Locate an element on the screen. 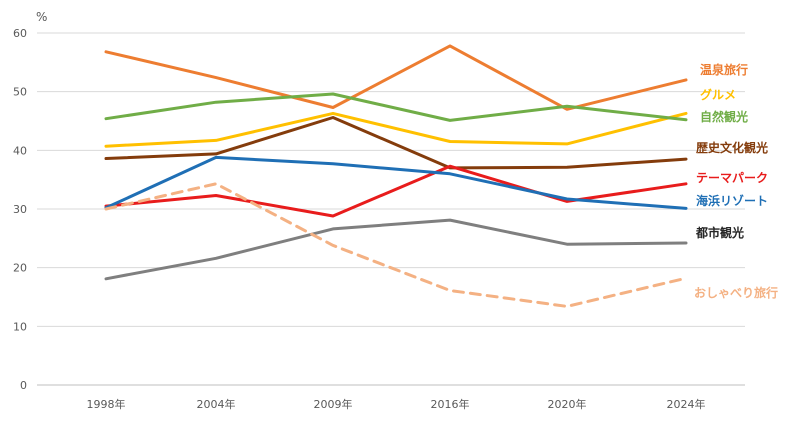 This screenshot has width=800, height=421. x-tick-label: 1998年 is located at coordinates (106, 404).